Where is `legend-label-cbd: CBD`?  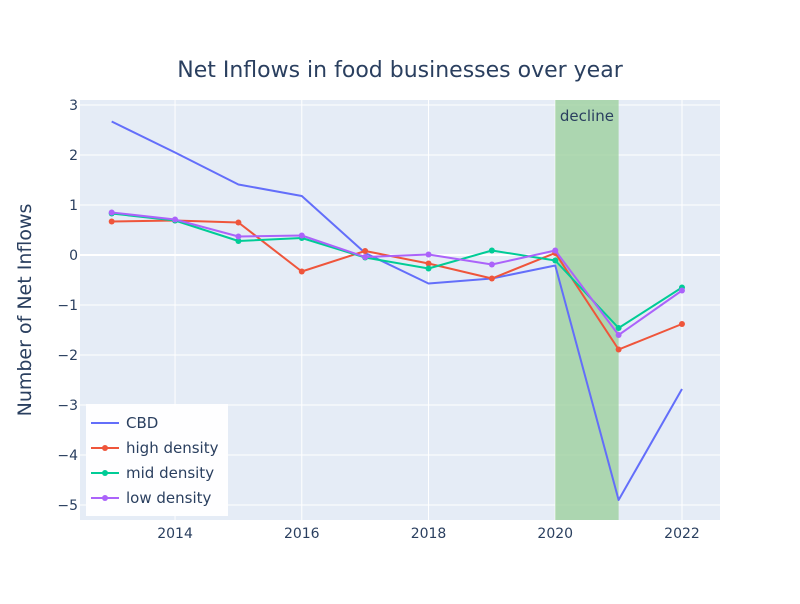 legend-label-cbd: CBD is located at coordinates (142, 423).